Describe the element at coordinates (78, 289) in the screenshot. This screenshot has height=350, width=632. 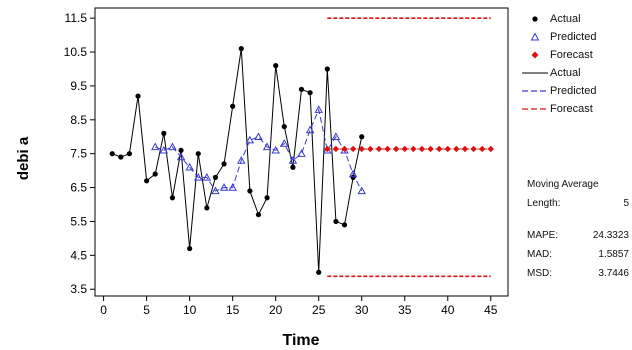
I see `y-tick-label: 3.5` at that location.